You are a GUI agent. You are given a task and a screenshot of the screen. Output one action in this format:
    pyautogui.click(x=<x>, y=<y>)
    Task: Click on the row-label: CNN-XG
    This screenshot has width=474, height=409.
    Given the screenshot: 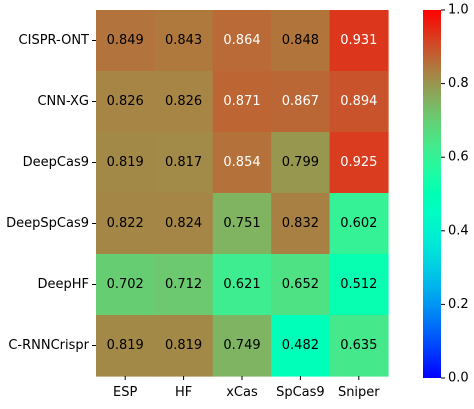 What is the action you would take?
    pyautogui.click(x=63, y=101)
    